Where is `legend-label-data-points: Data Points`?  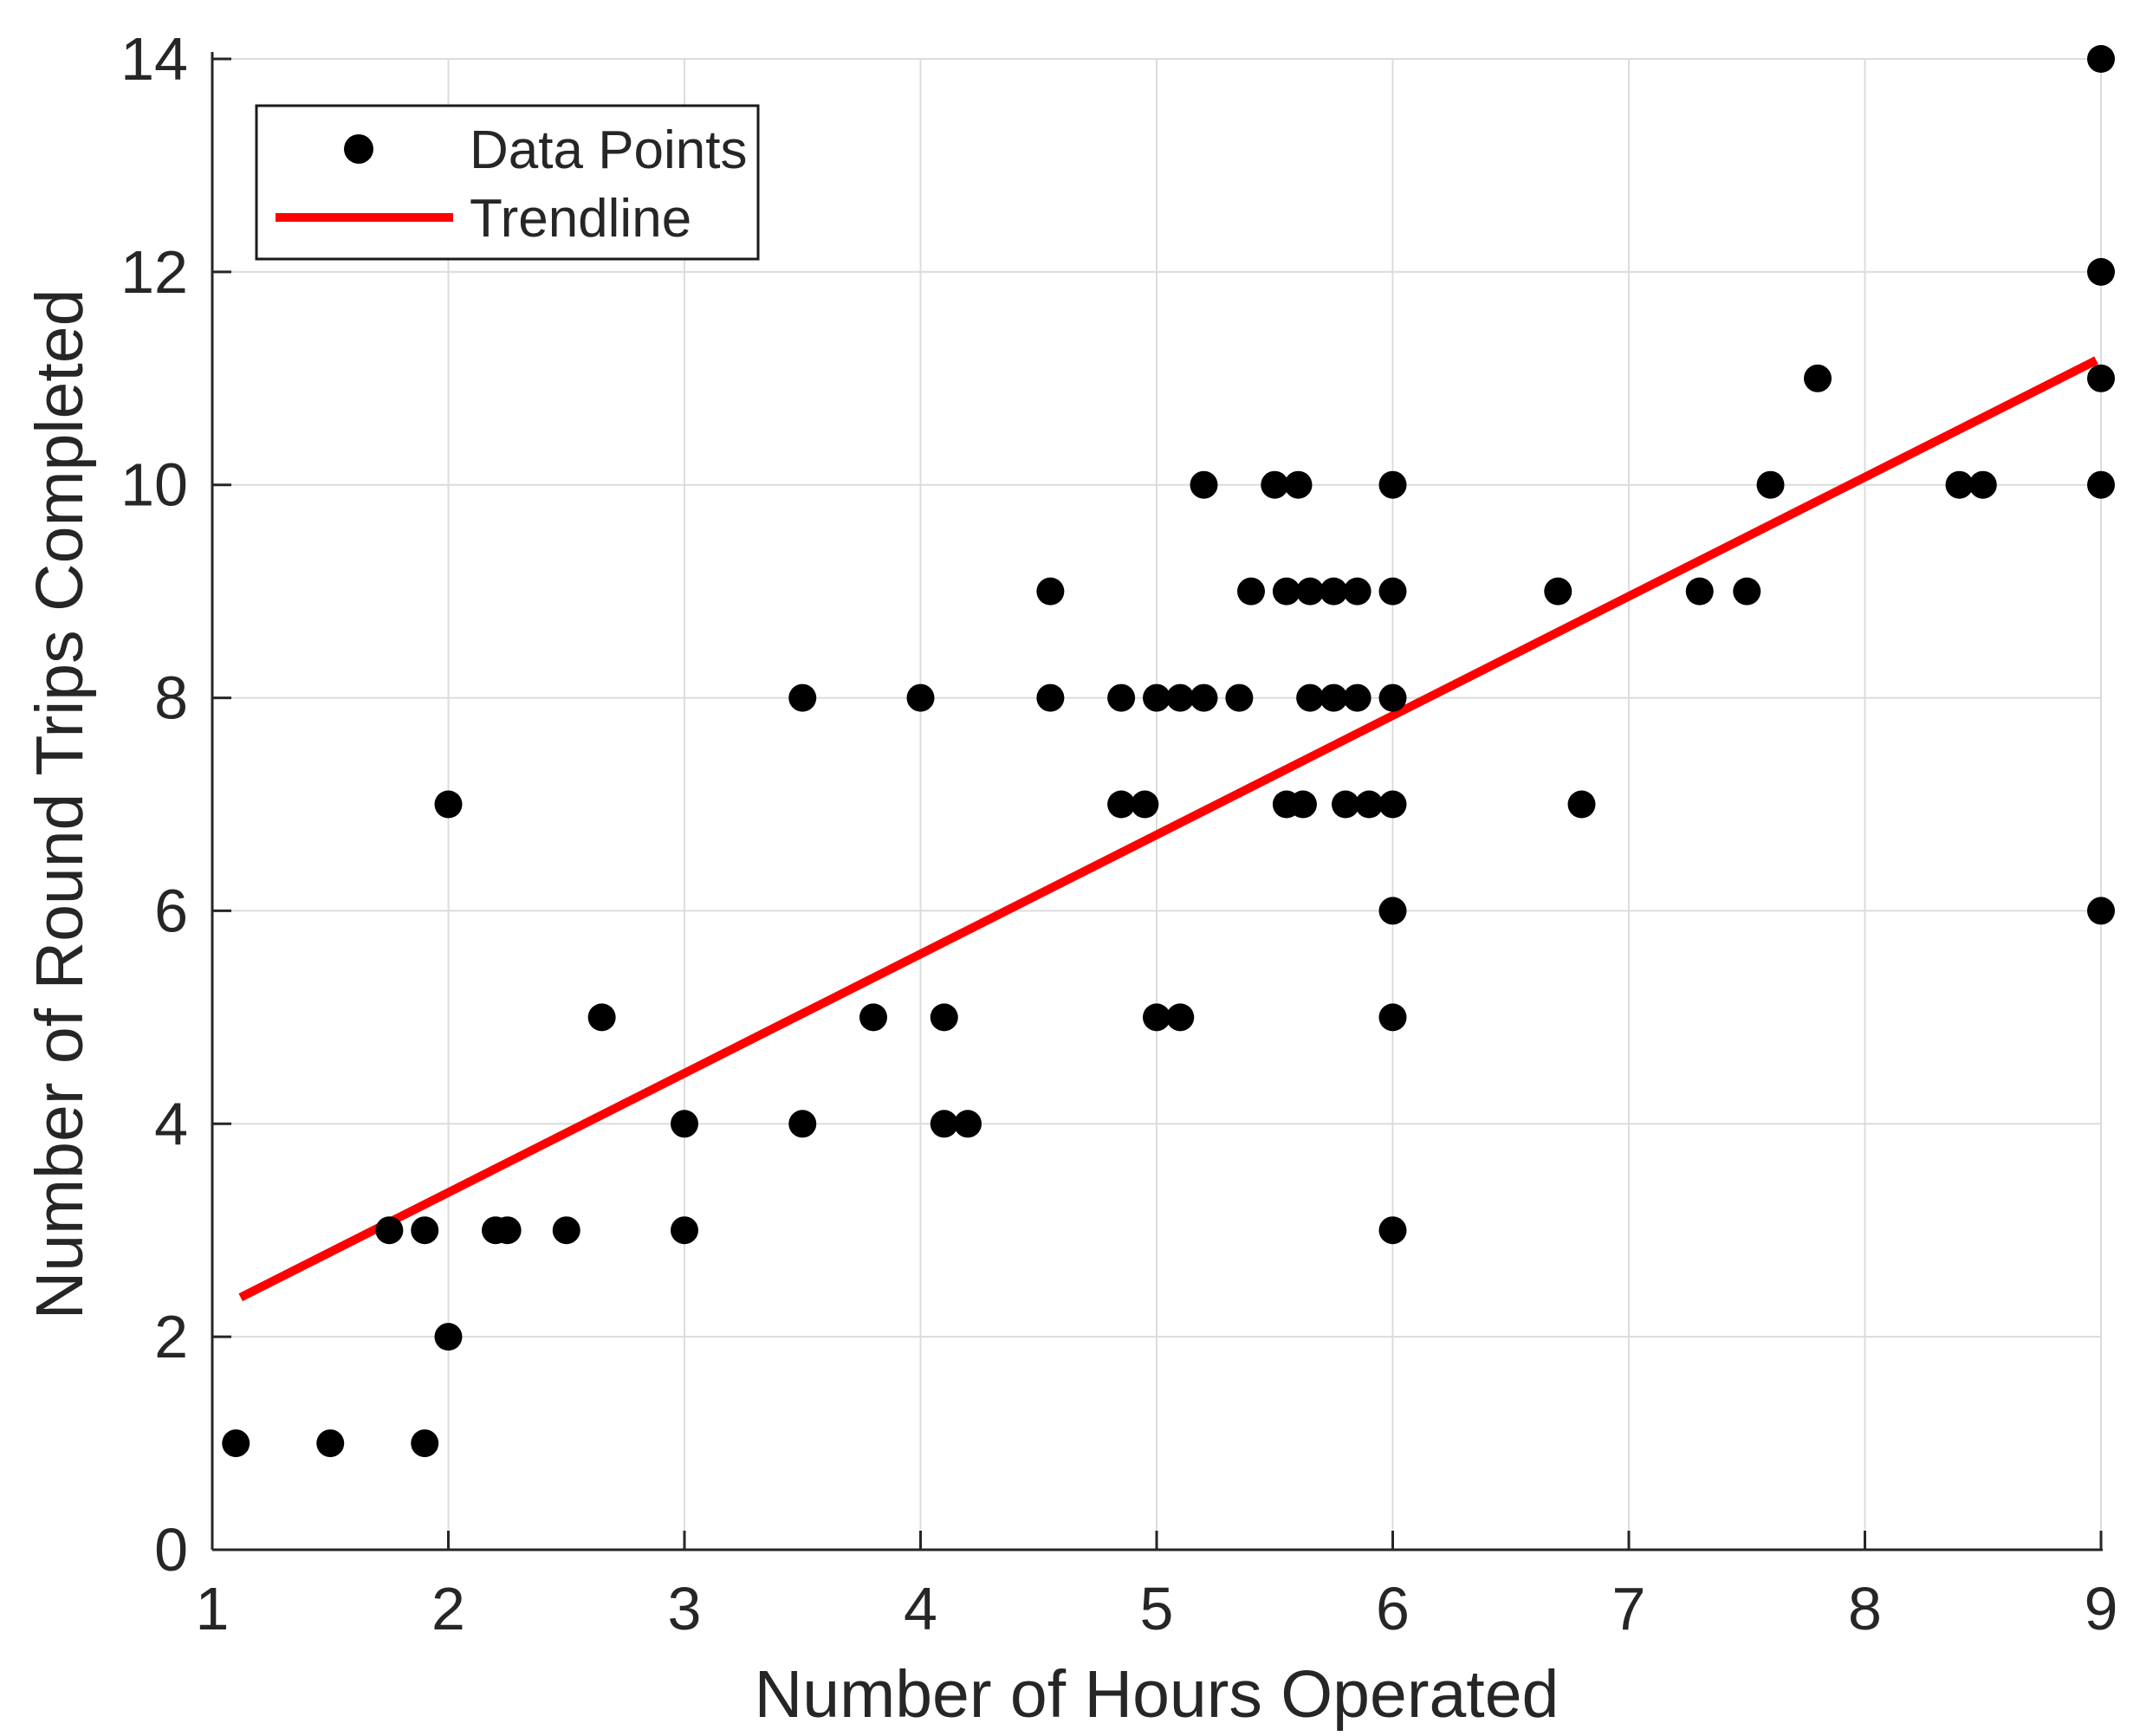
legend-label-data-points: Data Points is located at coordinates (609, 150).